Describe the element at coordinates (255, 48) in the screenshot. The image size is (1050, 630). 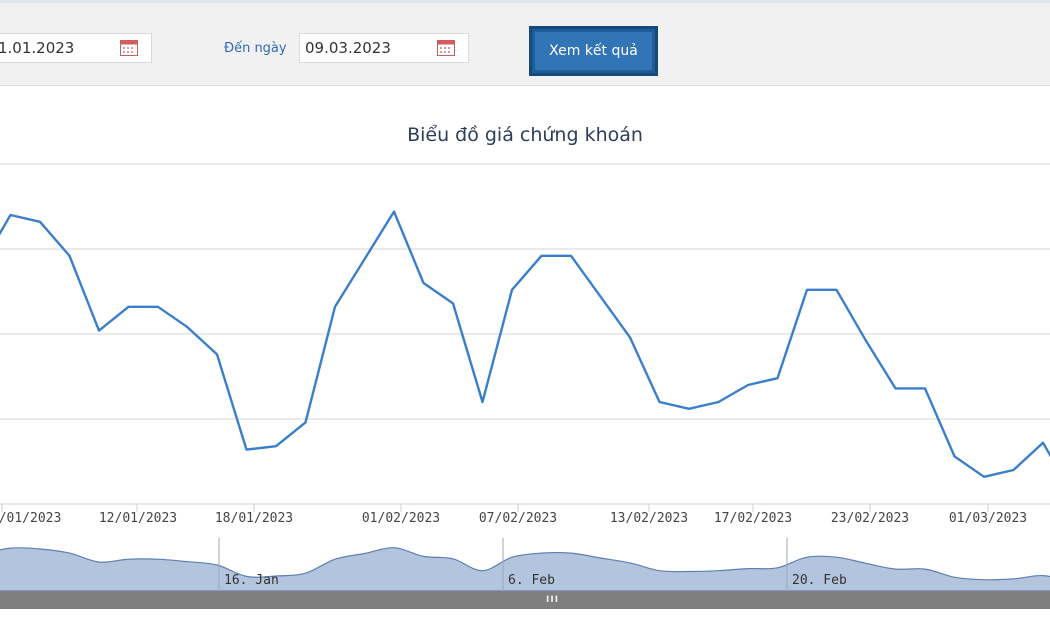
I see `to-date-label: Đến ngày` at that location.